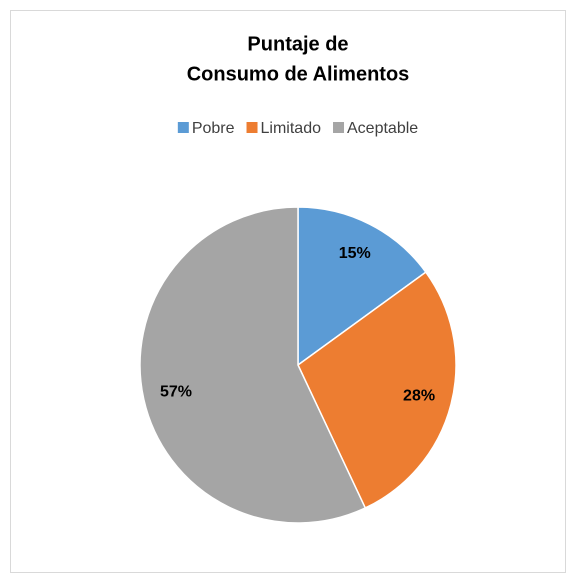  Describe the element at coordinates (213, 128) in the screenshot. I see `legend-label: Pobre` at that location.